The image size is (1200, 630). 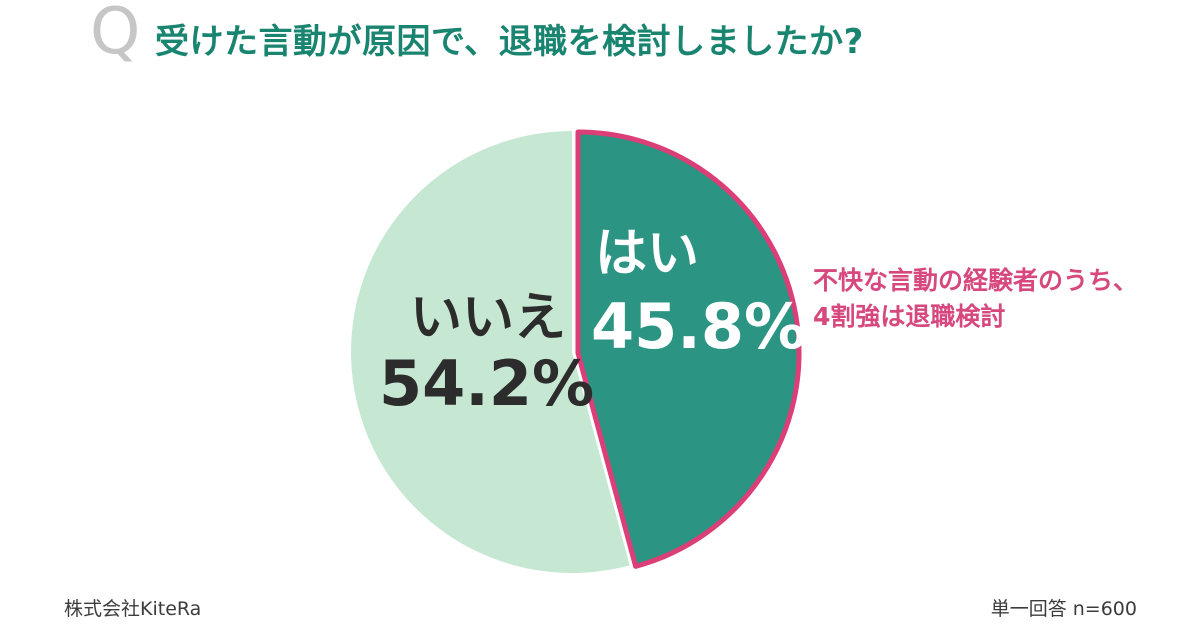 I want to click on source-company: 株式会社KiteRa, so click(x=133, y=609).